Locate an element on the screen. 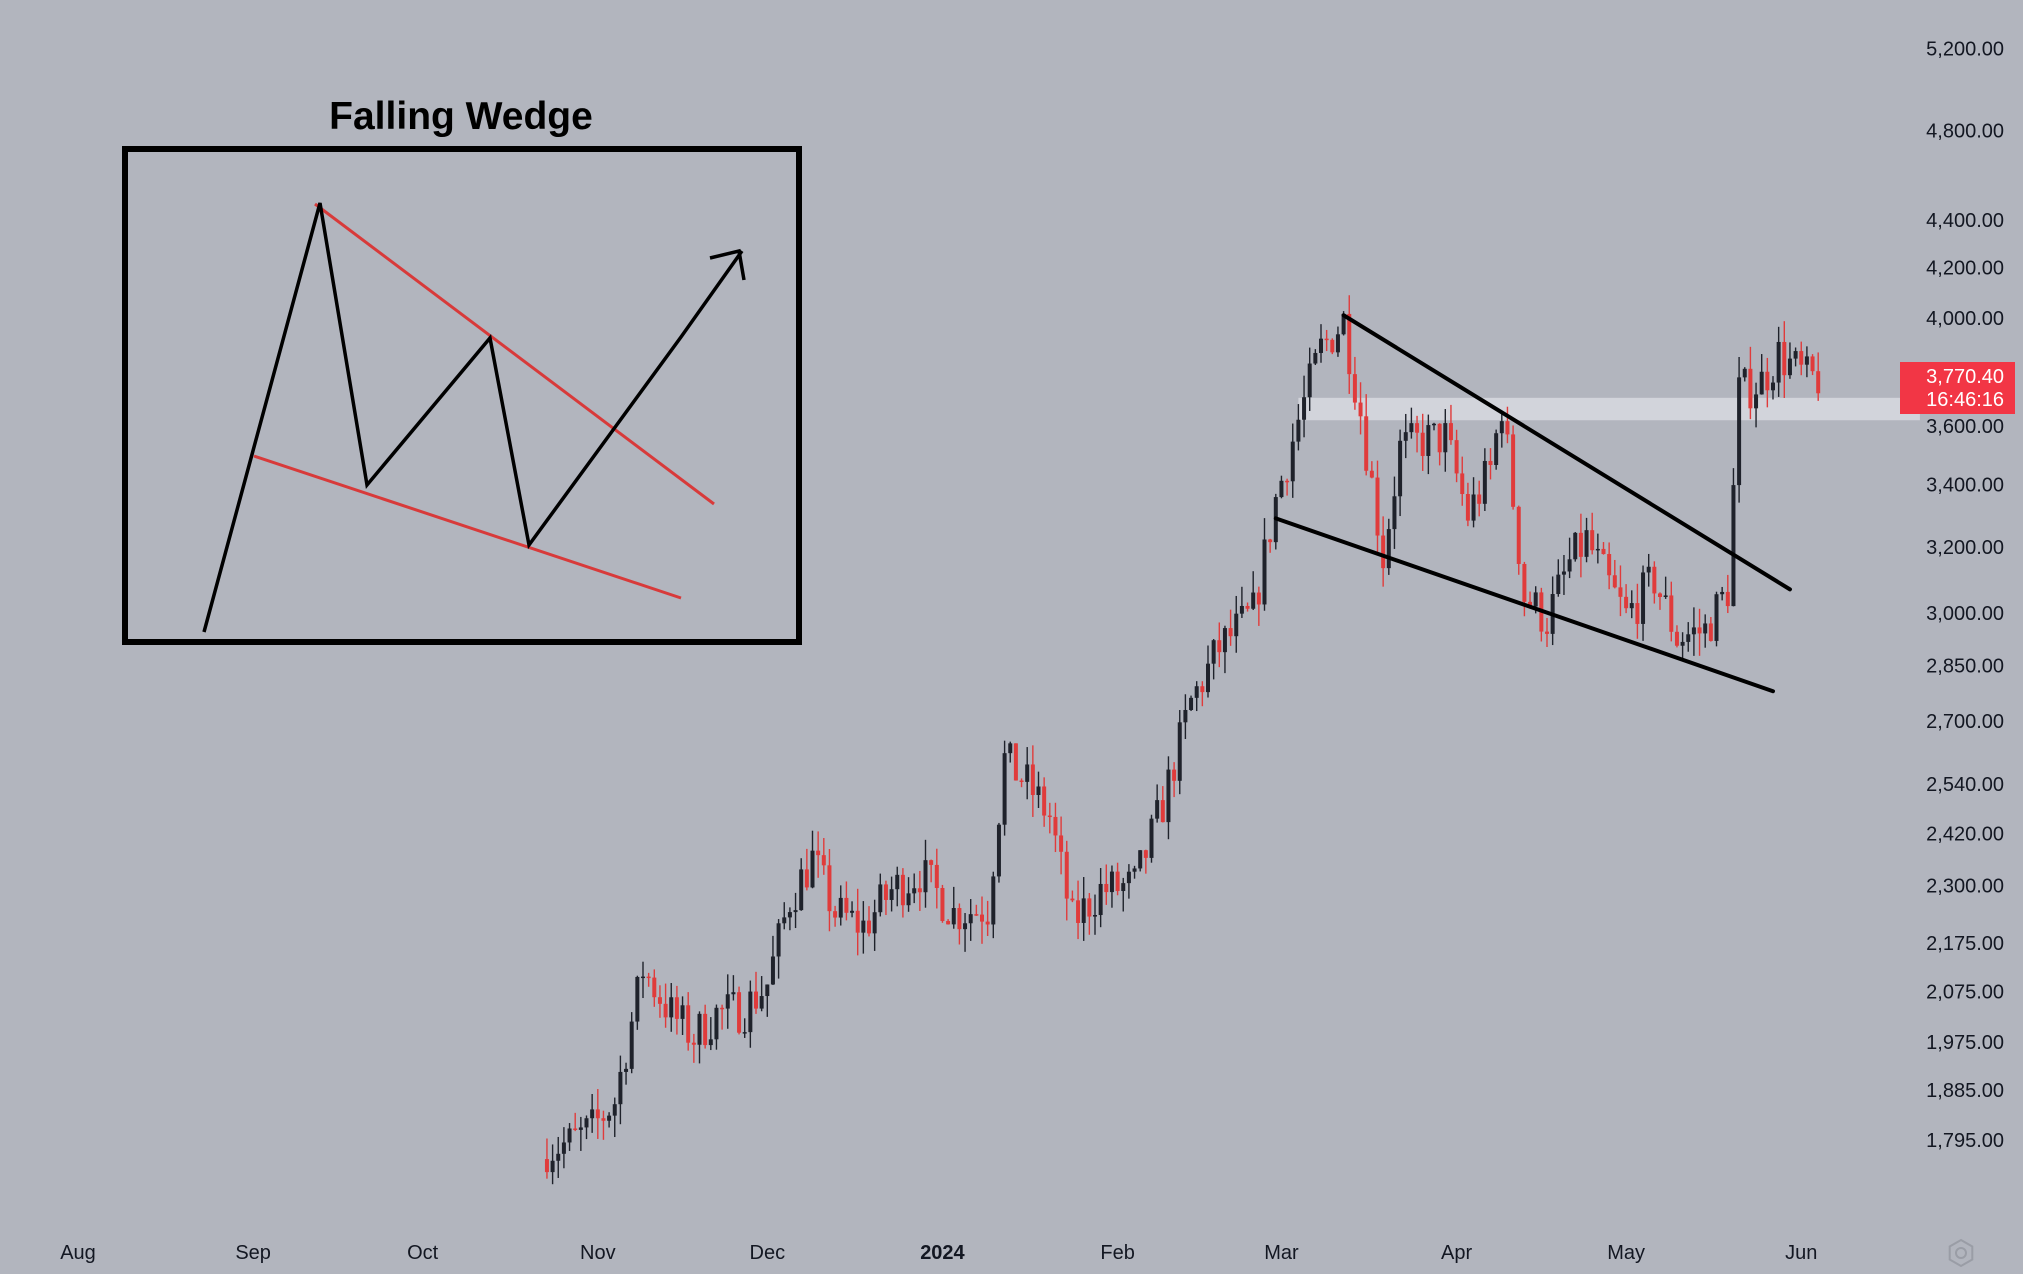  time-axis-label: Aug is located at coordinates (78, 1253).